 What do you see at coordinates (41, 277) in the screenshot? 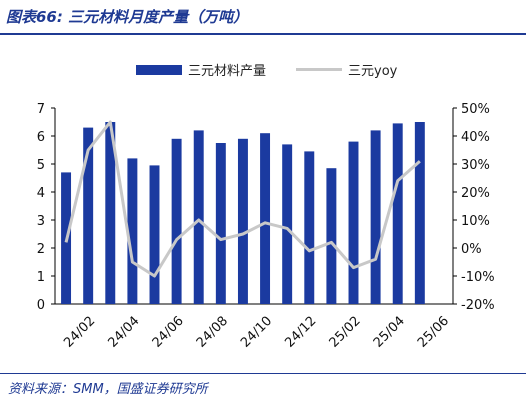
I see `y-left-tick-label: 1` at bounding box center [41, 277].